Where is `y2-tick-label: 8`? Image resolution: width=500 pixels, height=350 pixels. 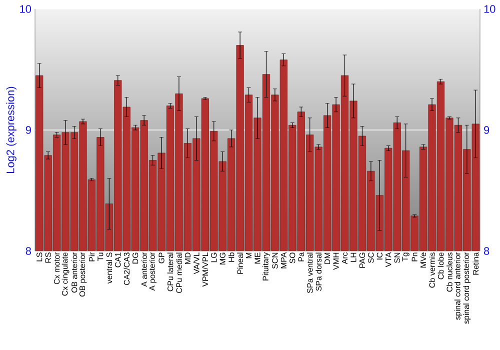 y2-tick-label: 8 is located at coordinates (487, 251).